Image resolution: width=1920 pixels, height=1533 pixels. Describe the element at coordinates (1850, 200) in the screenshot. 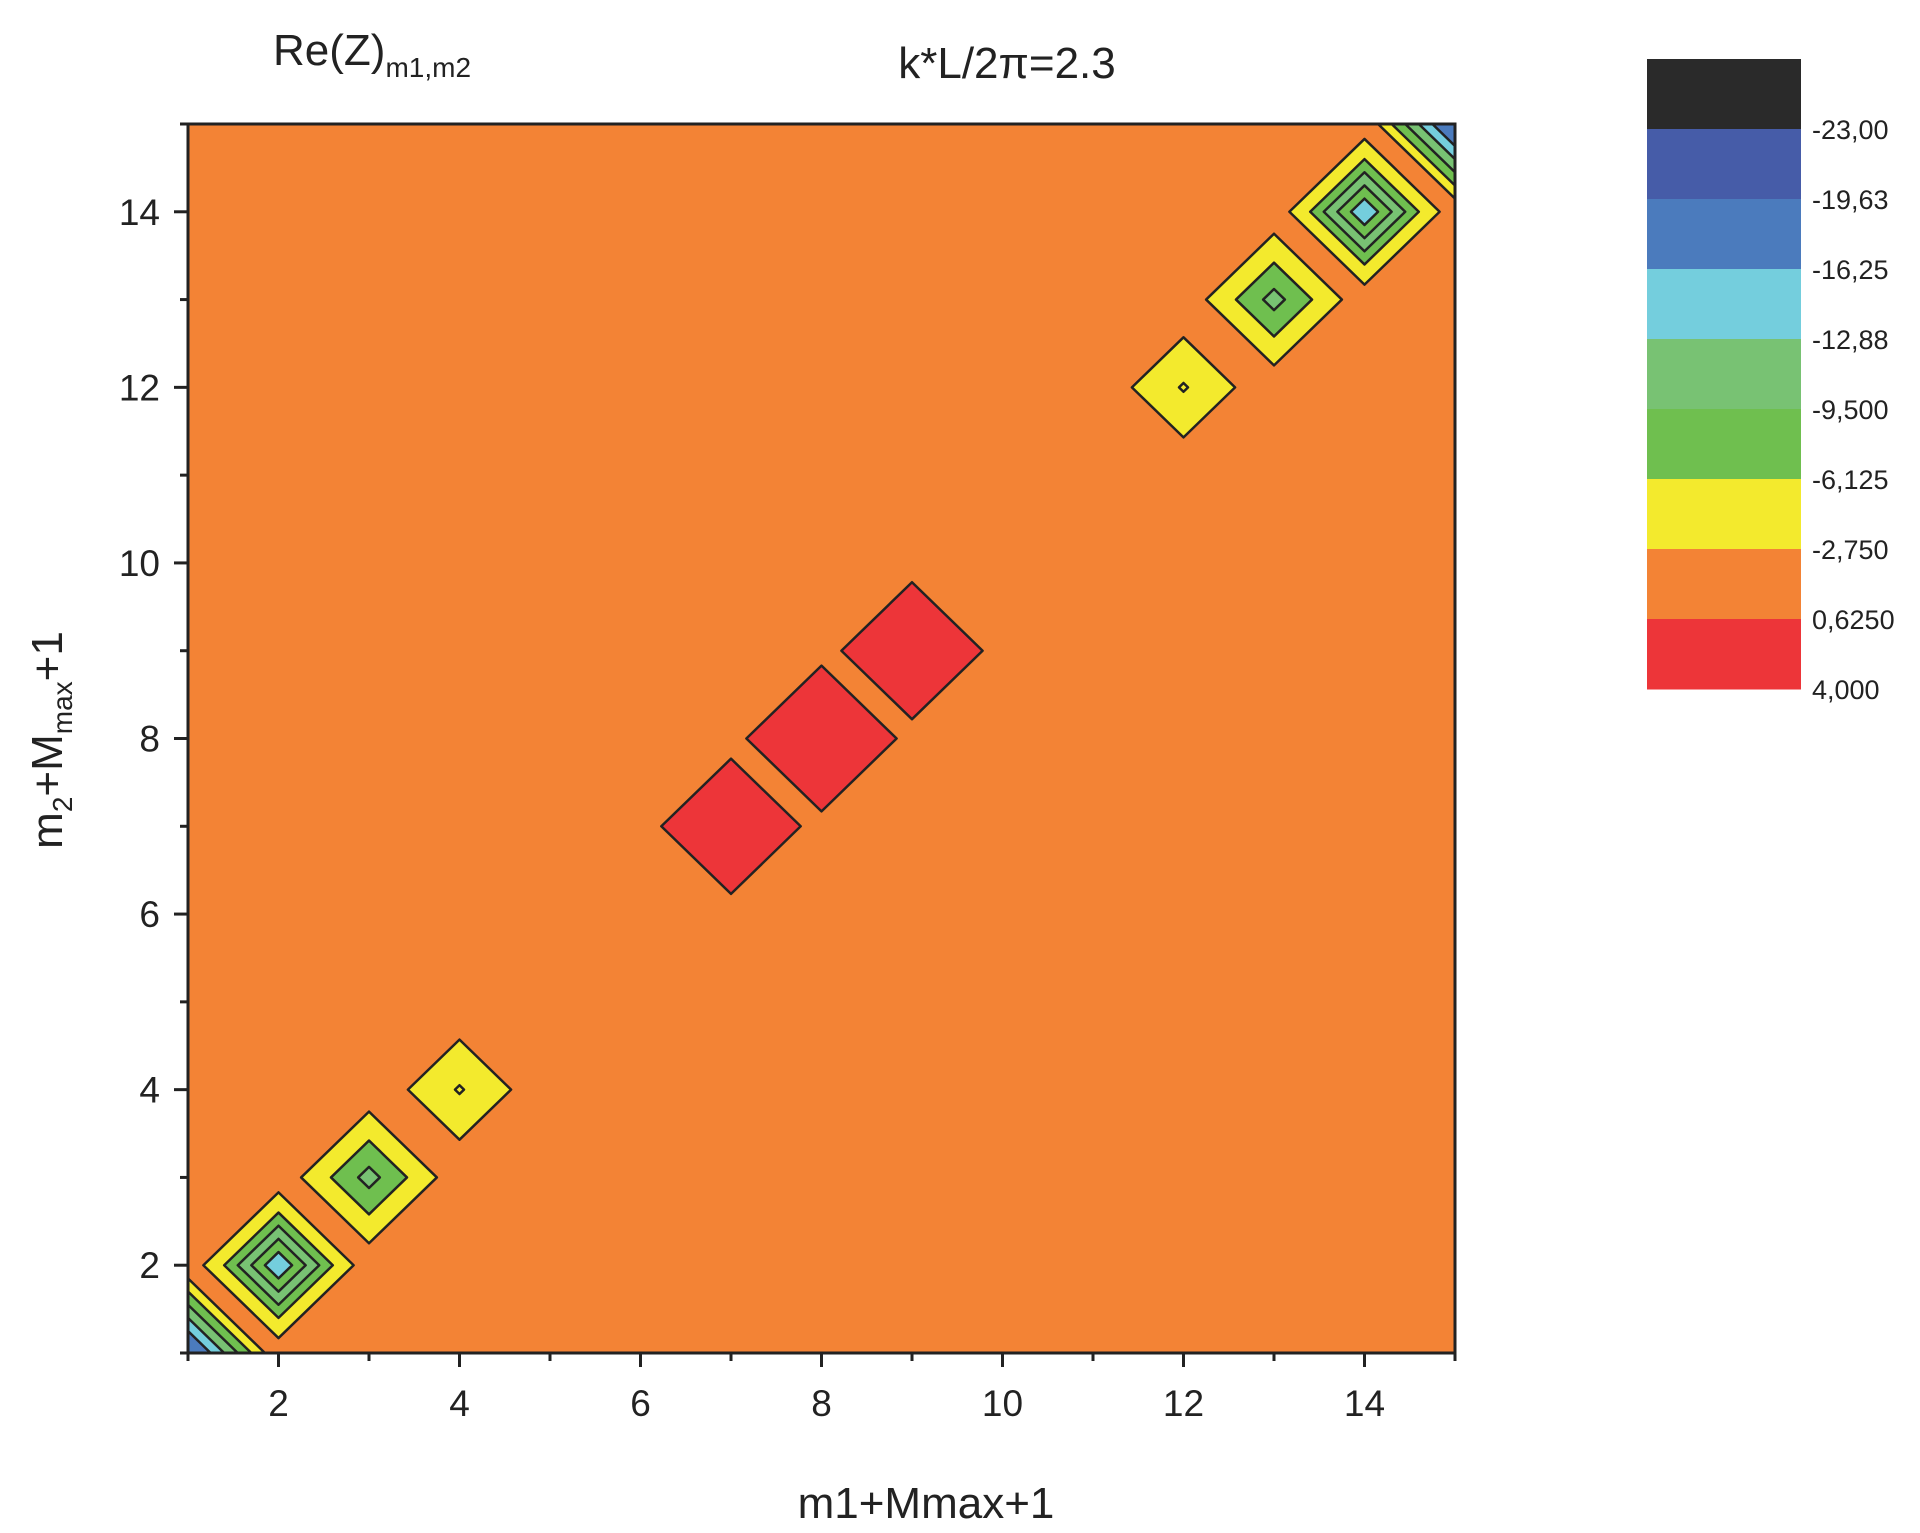

I see `colorbar-label: -19,63` at that location.